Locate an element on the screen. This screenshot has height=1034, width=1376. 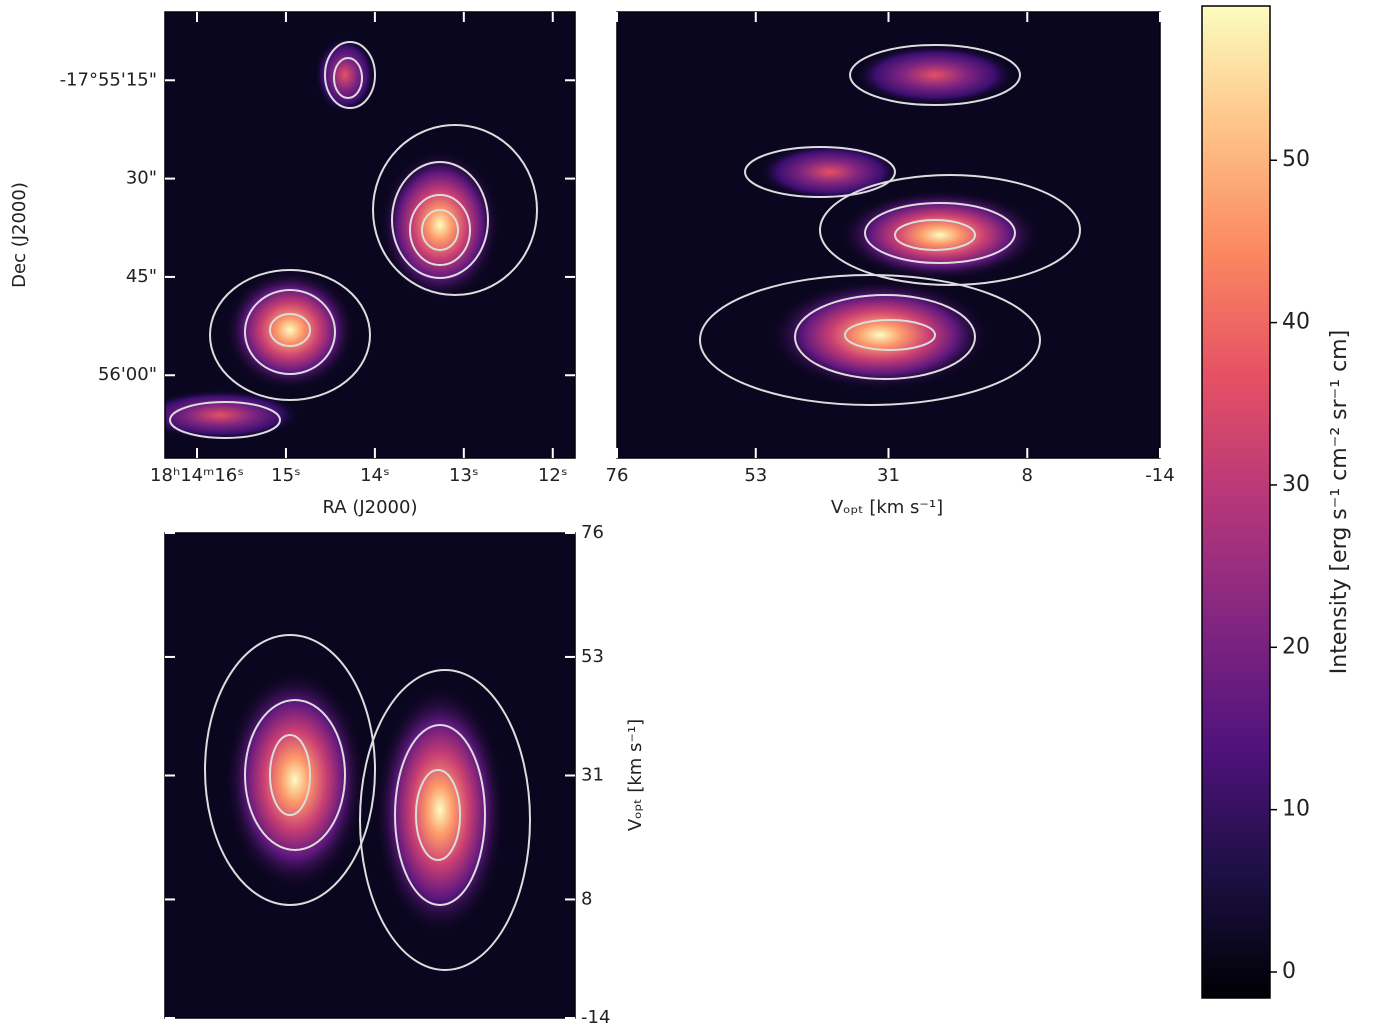
colorbar-tick-label: 0 is located at coordinates (1289, 971).